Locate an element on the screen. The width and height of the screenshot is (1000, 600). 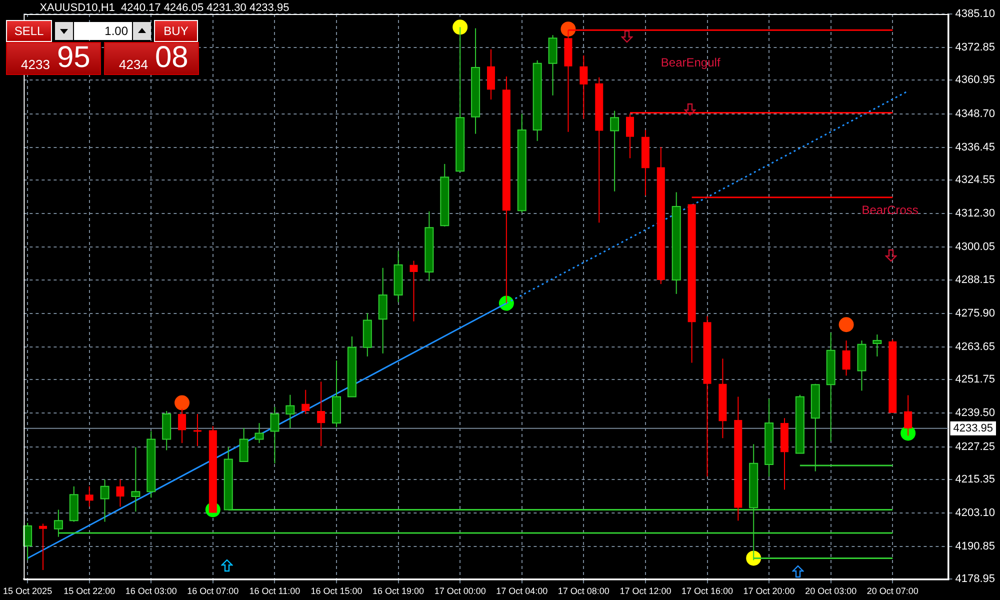
buy-button: BUY is located at coordinates (176, 31).